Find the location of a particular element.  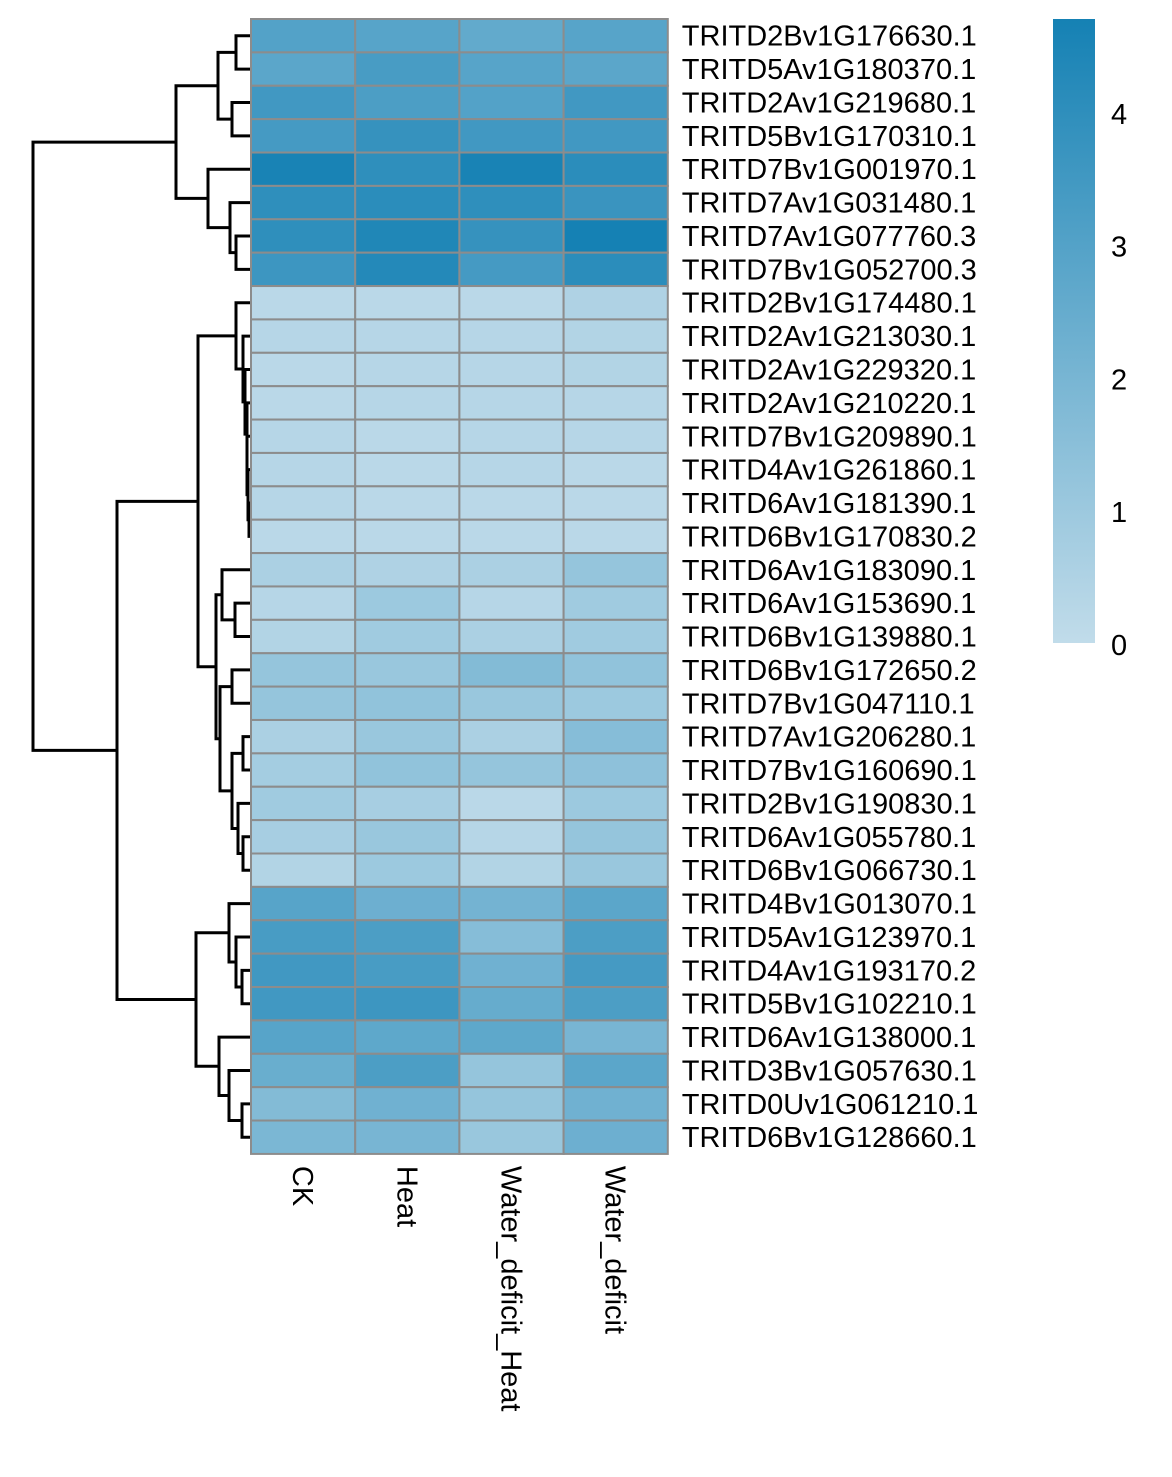

row-label: TRITD7Av1G031480.1 is located at coordinates (829, 204).